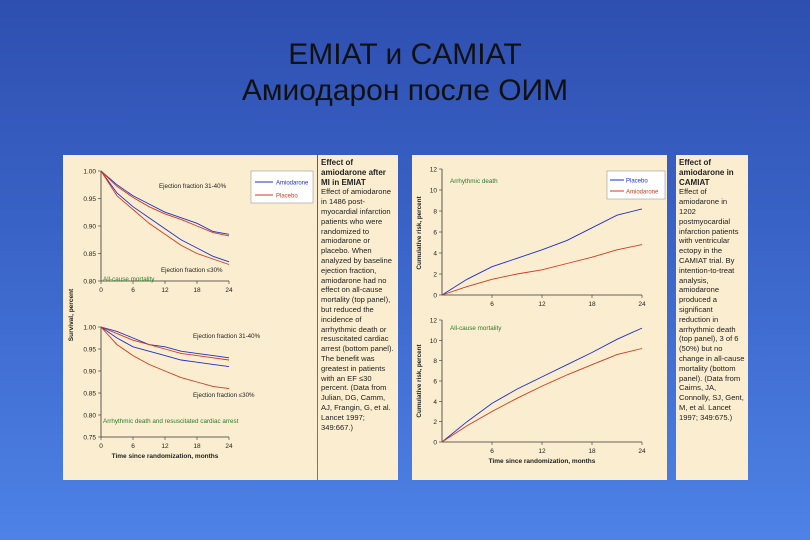 The height and width of the screenshot is (540, 810). Describe the element at coordinates (637, 182) in the screenshot. I see `camiat-legend-label-placebo: Placebo` at that location.